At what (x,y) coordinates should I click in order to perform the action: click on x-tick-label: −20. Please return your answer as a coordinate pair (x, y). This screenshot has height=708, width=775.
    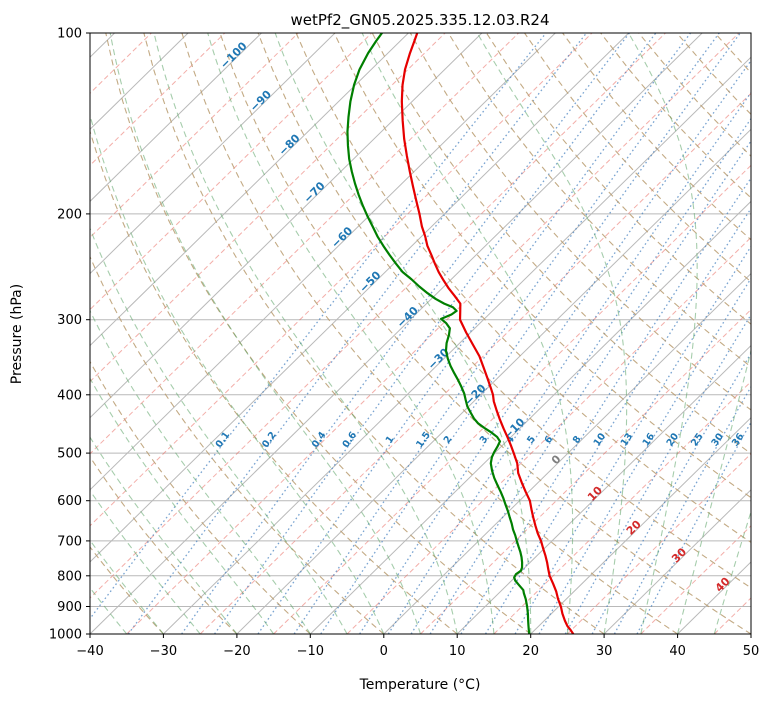
    Looking at the image, I should click on (236, 651).